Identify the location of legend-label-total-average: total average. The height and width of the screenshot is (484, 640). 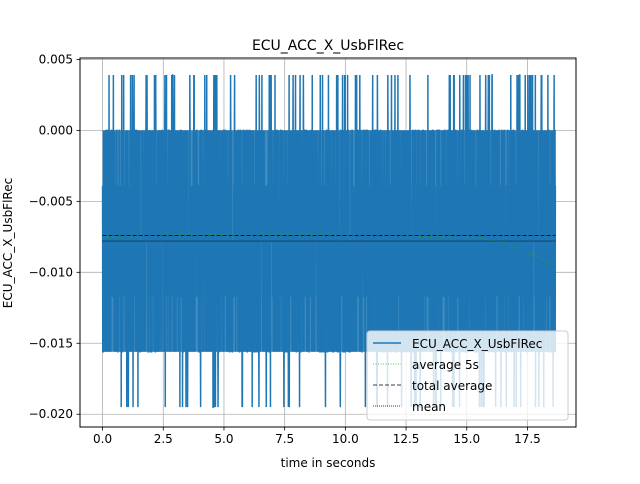
(452, 386).